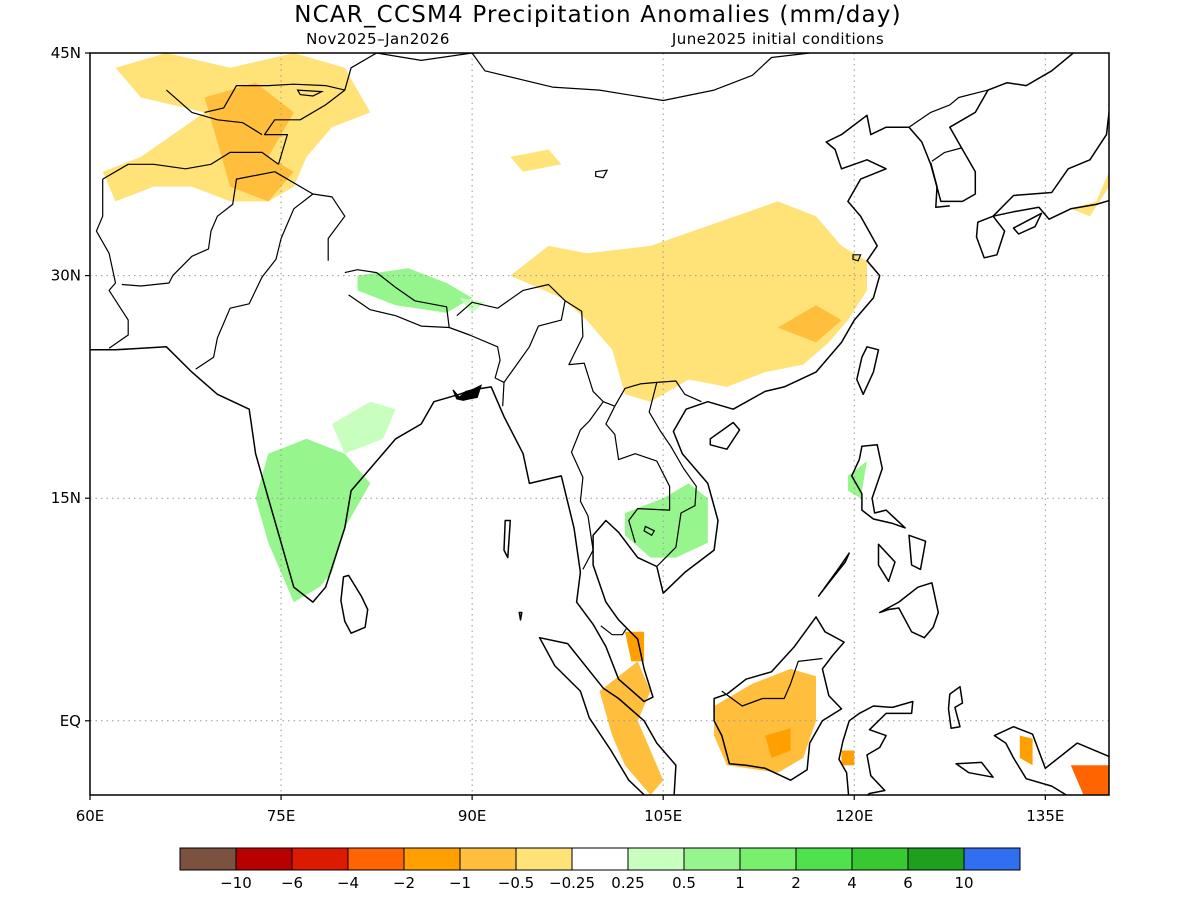 This screenshot has width=1200, height=904. I want to click on lon-tick-label-105: 105E, so click(663, 816).